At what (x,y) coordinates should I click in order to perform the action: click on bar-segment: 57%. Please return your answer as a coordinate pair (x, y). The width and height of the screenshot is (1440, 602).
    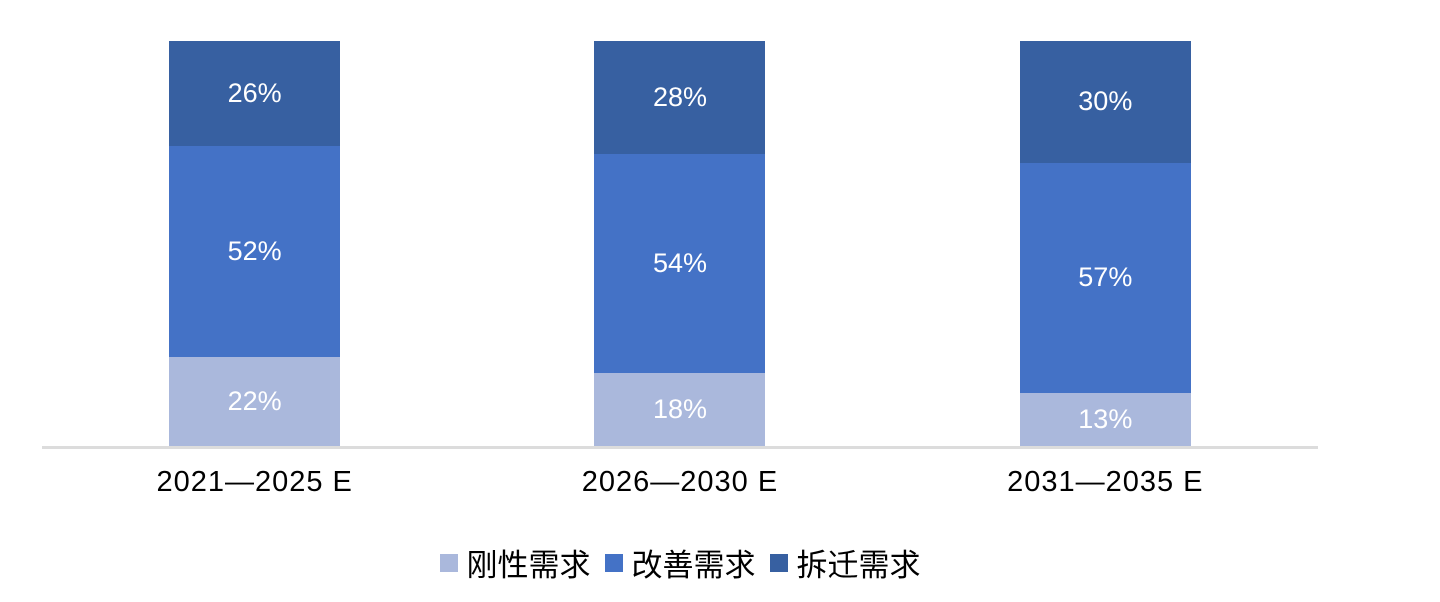
    Looking at the image, I should click on (1105, 278).